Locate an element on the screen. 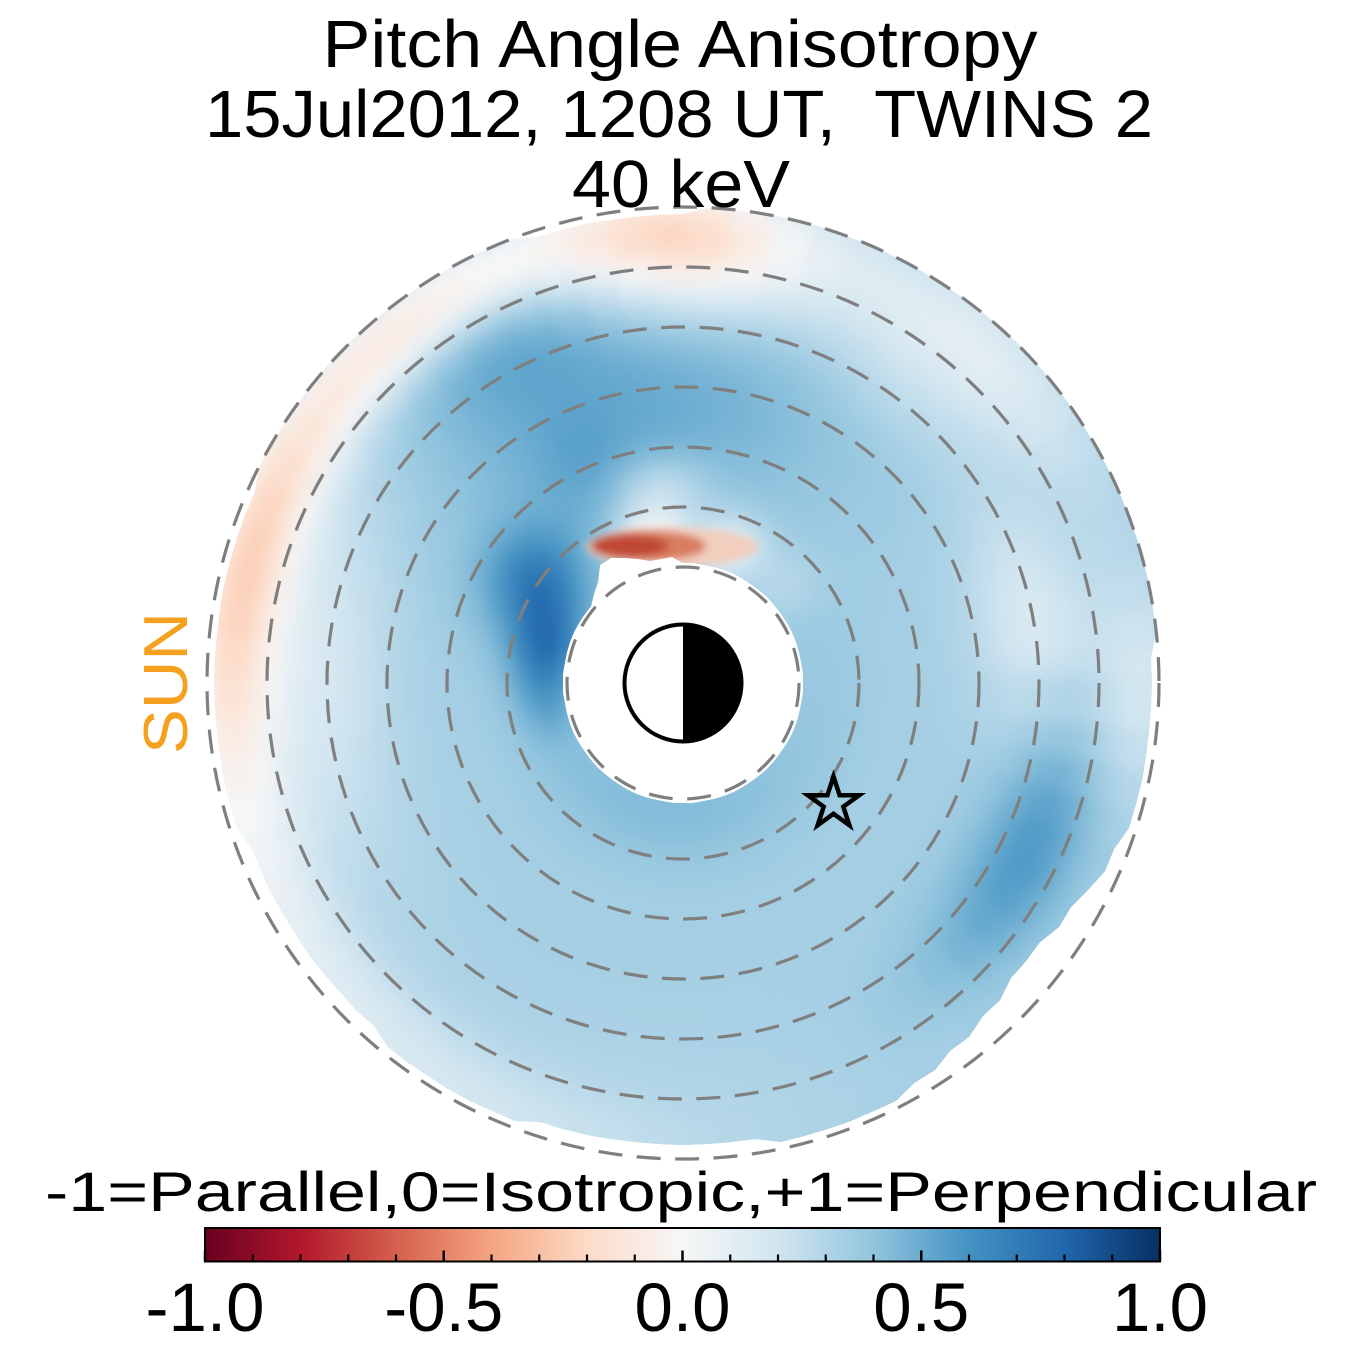 The image size is (1365, 1365). svg-text: SUN is located at coordinates (166, 683).